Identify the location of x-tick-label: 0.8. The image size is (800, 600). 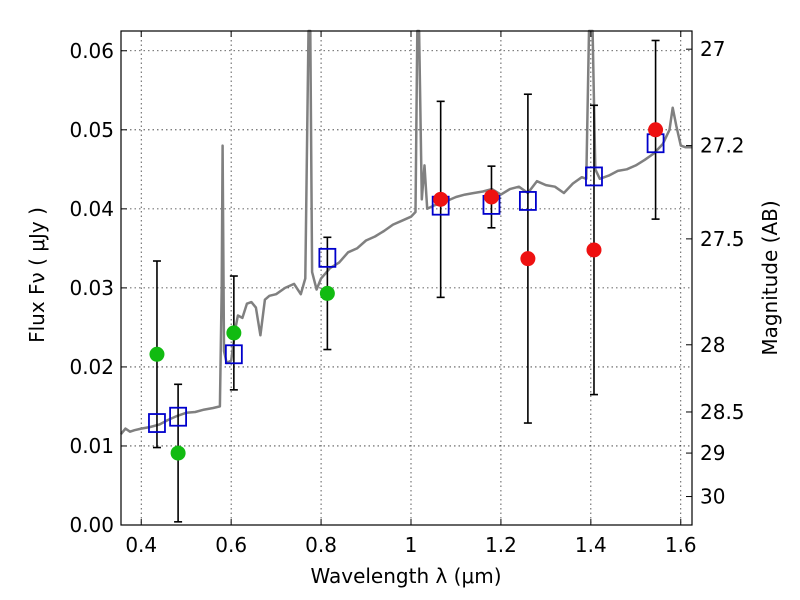
(321, 545).